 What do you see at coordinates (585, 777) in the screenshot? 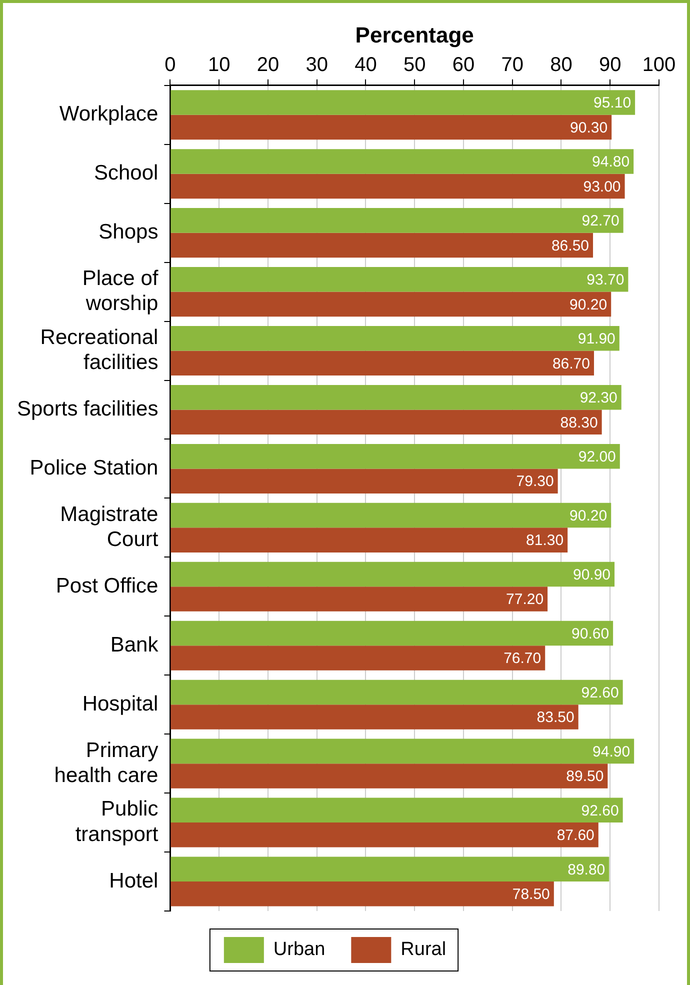
I see `data-label: 89.50` at bounding box center [585, 777].